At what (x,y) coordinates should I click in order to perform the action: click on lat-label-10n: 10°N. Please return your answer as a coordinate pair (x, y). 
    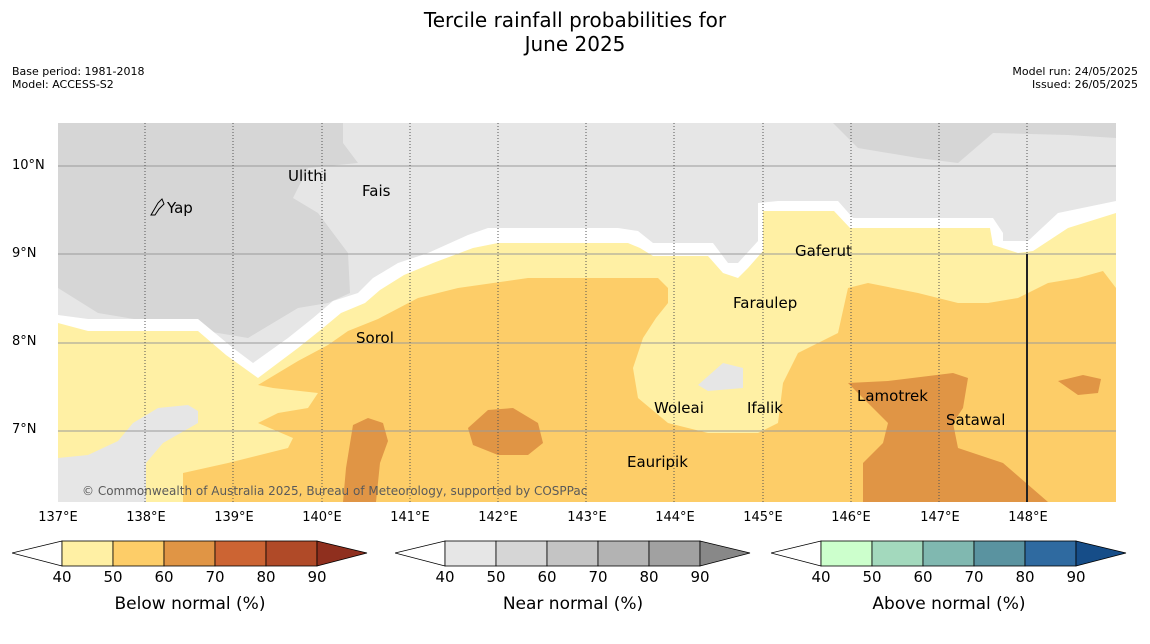
    Looking at the image, I should click on (28, 165).